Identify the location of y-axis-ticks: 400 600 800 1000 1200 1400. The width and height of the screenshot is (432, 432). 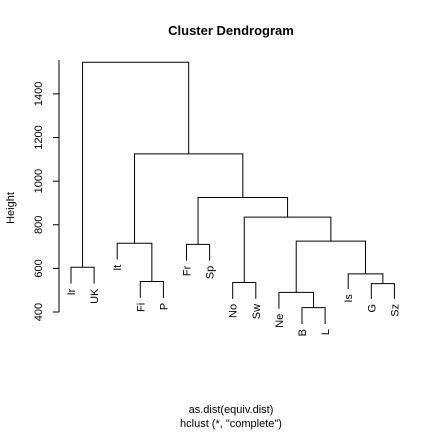
(46, 201).